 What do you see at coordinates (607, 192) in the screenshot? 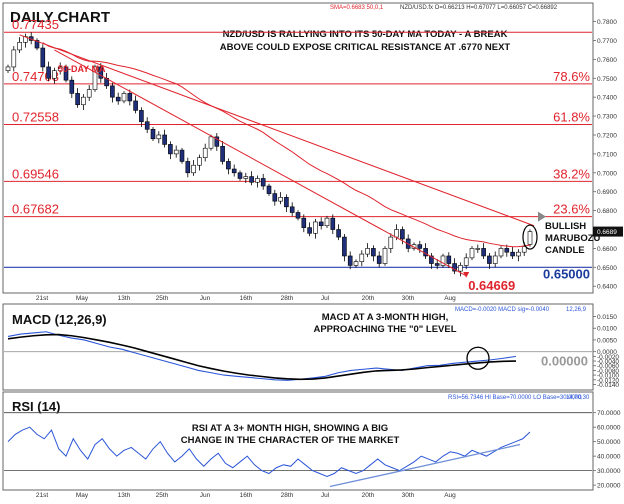
I see `y-tick-label: 0.6900` at bounding box center [607, 192].